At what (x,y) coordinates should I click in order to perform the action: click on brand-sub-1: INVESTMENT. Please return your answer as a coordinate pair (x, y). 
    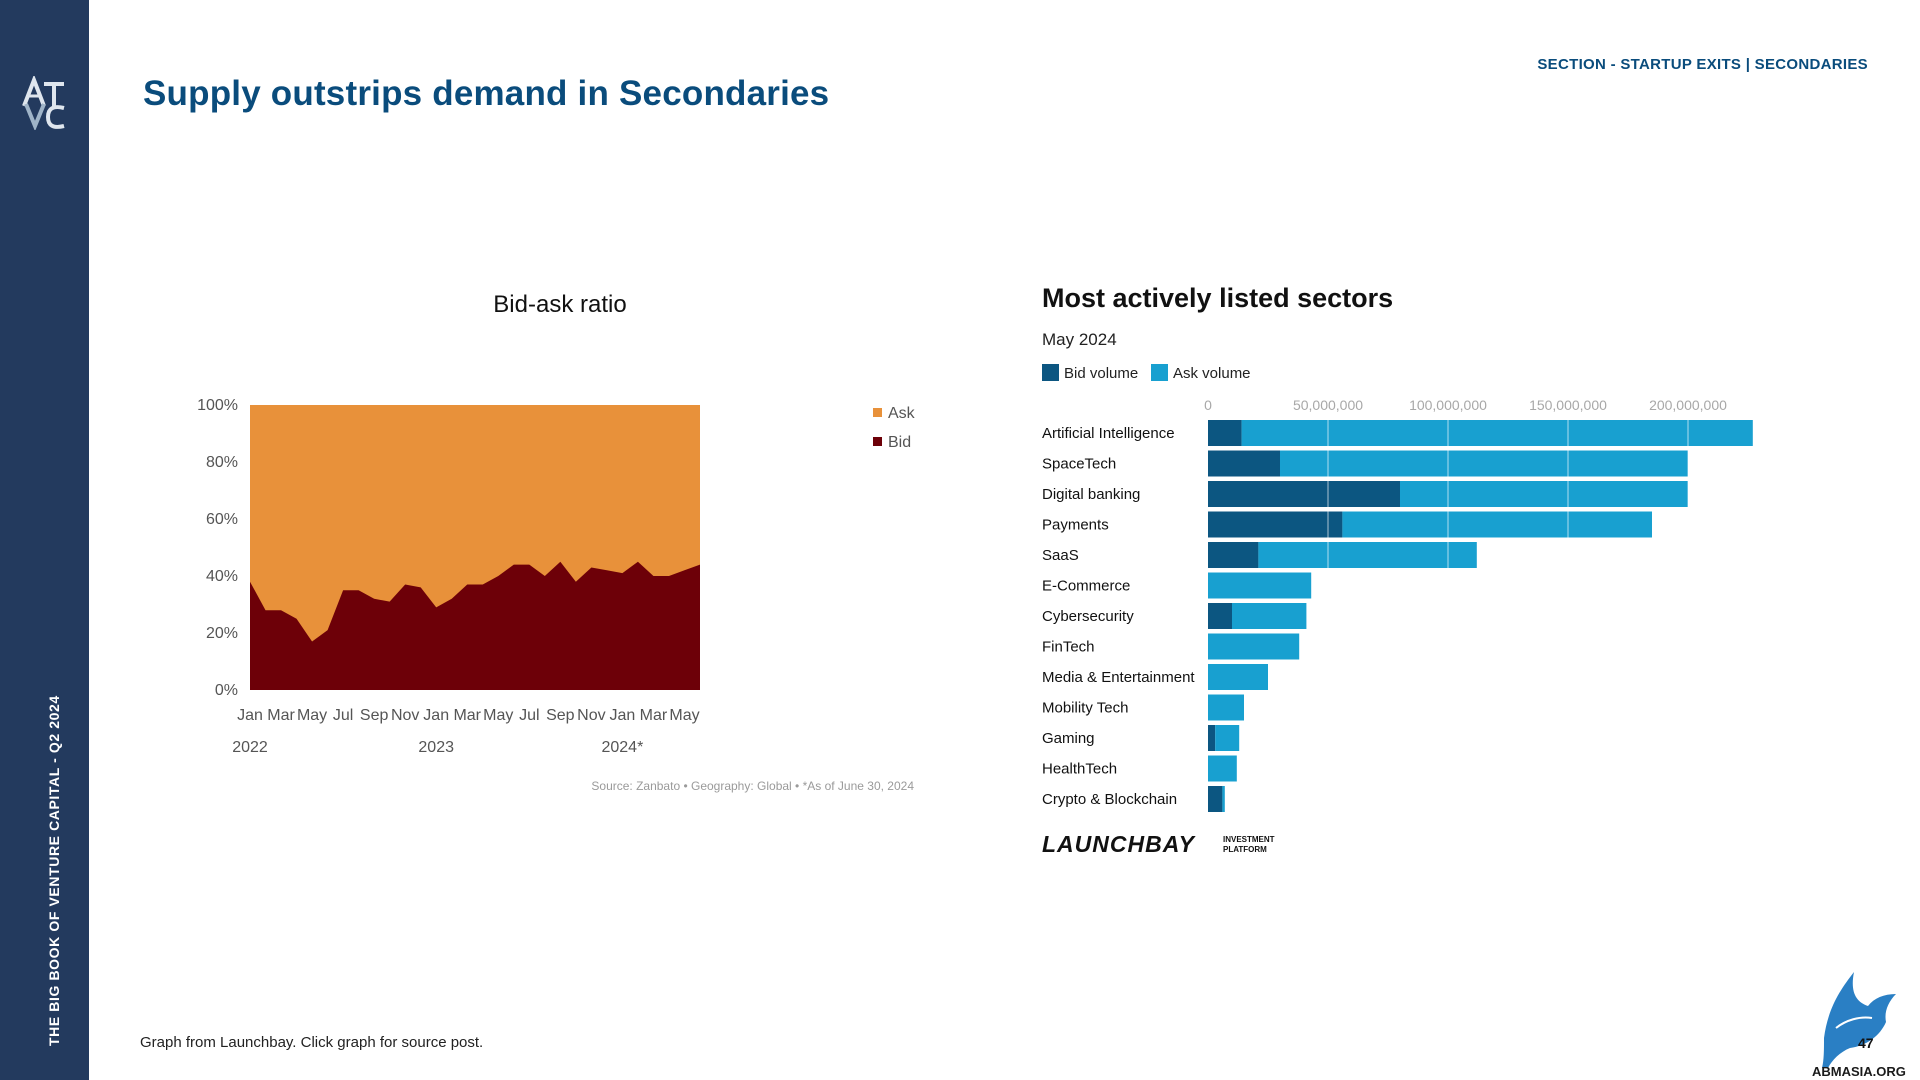
    Looking at the image, I should click on (1249, 839).